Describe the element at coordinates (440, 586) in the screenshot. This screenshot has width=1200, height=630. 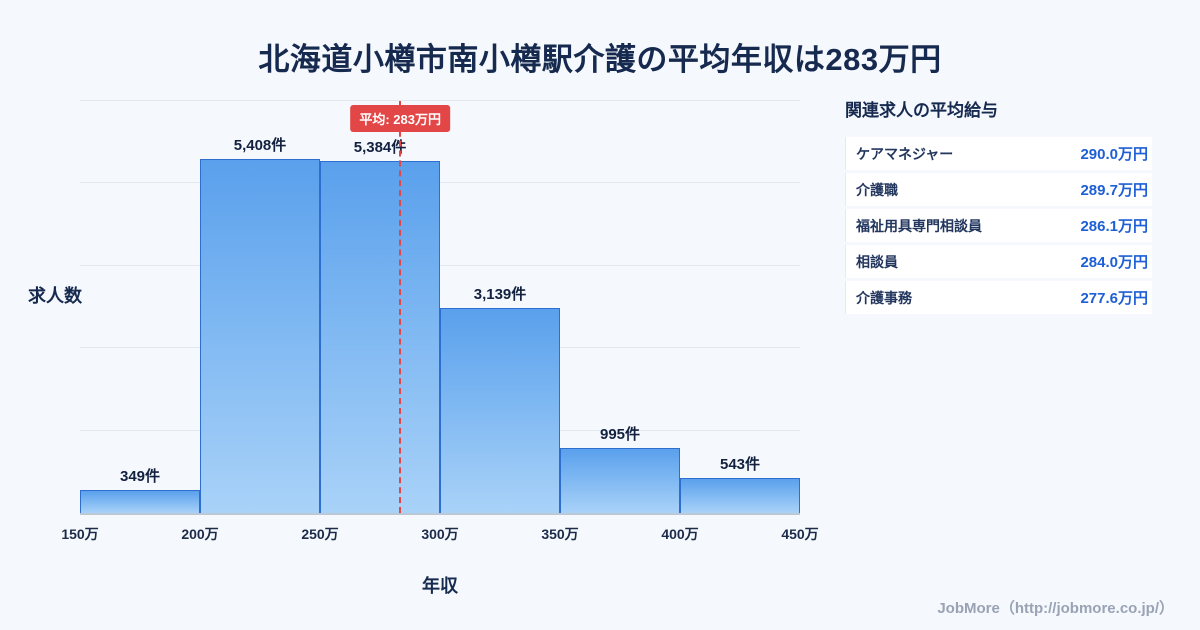
I see `x-axis-label: 年収` at that location.